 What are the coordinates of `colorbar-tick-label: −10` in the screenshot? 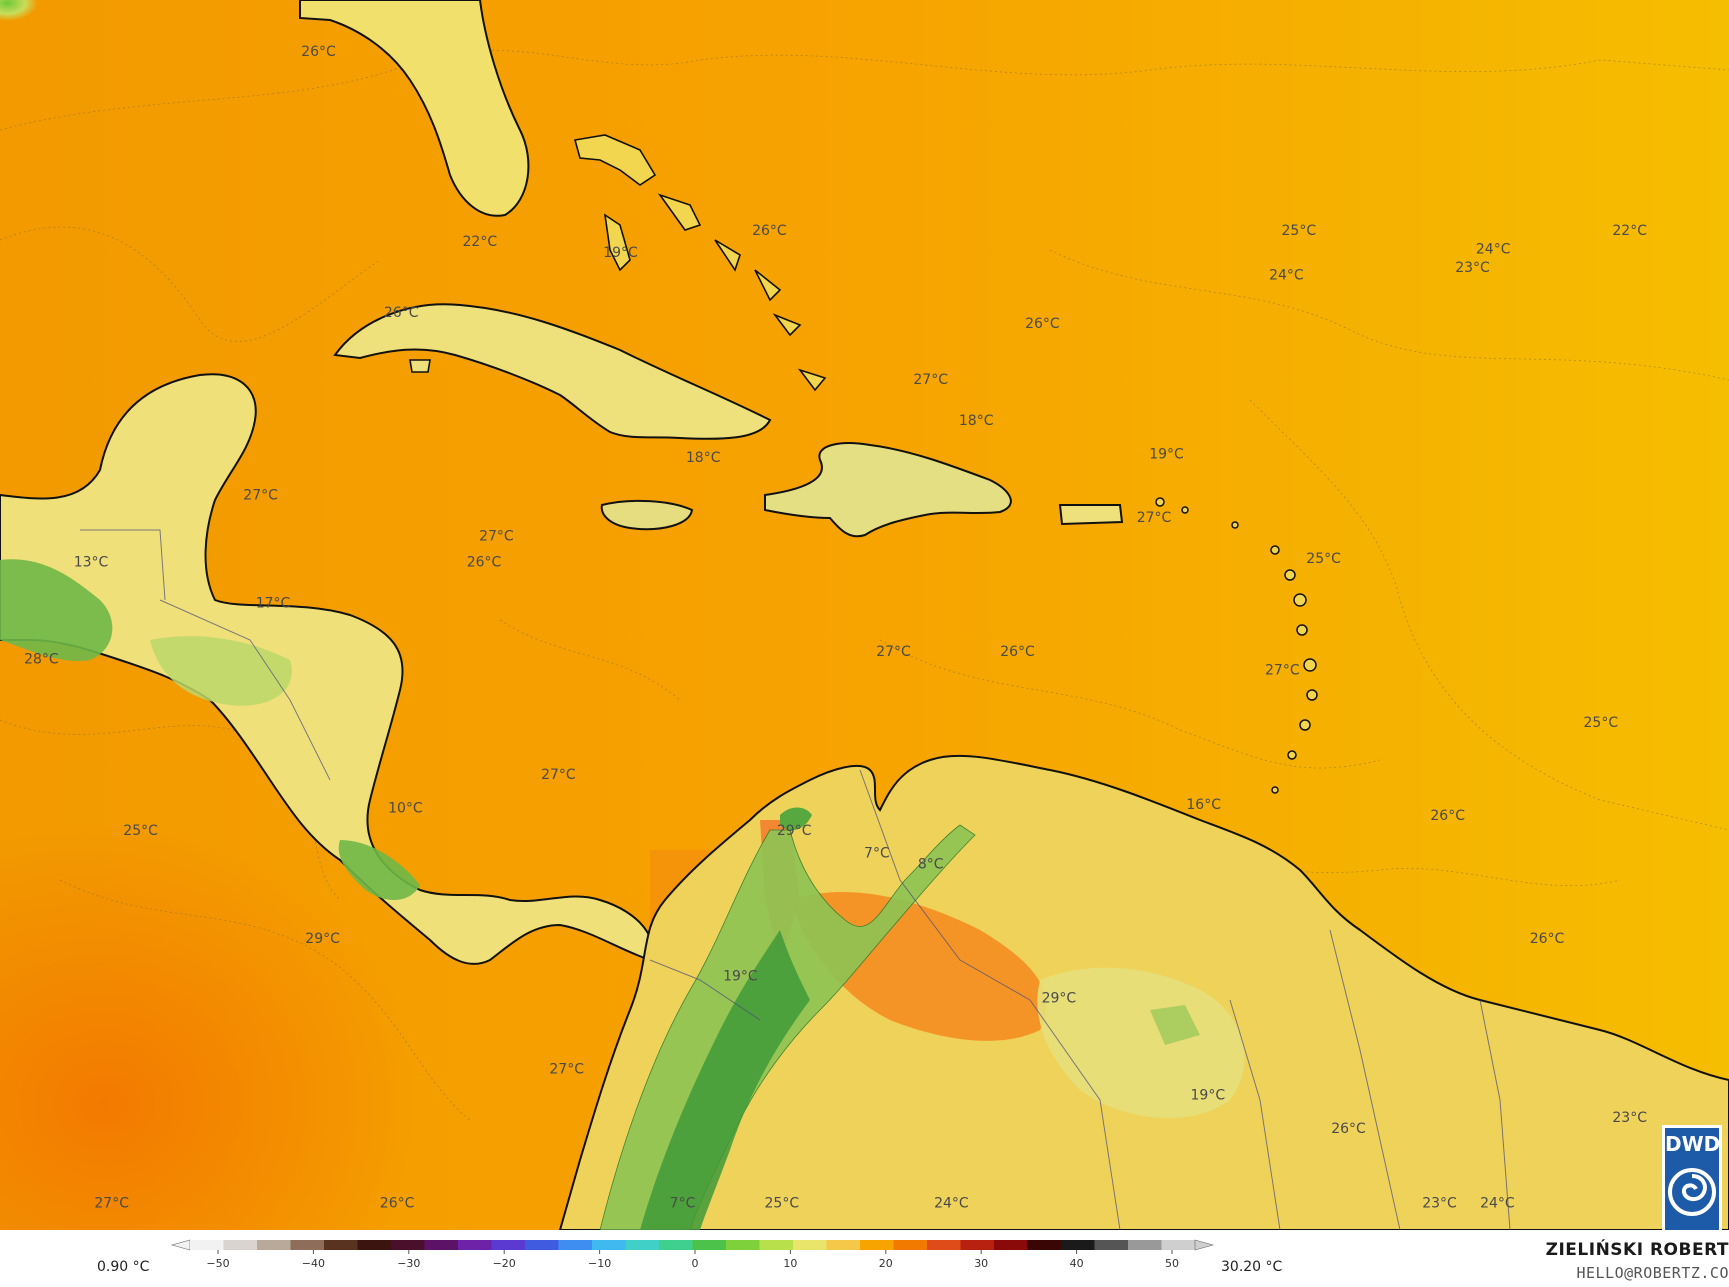 It's located at (599, 1263).